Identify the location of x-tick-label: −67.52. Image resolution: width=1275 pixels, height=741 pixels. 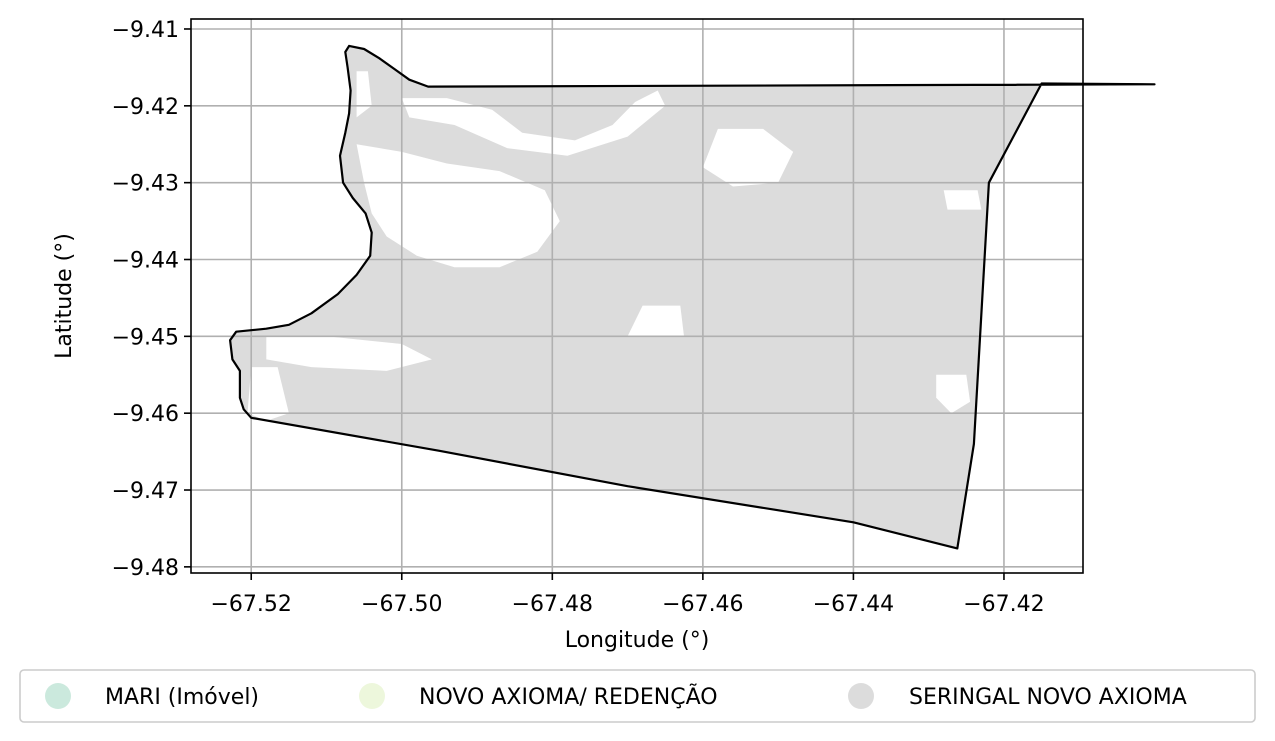
(251, 604).